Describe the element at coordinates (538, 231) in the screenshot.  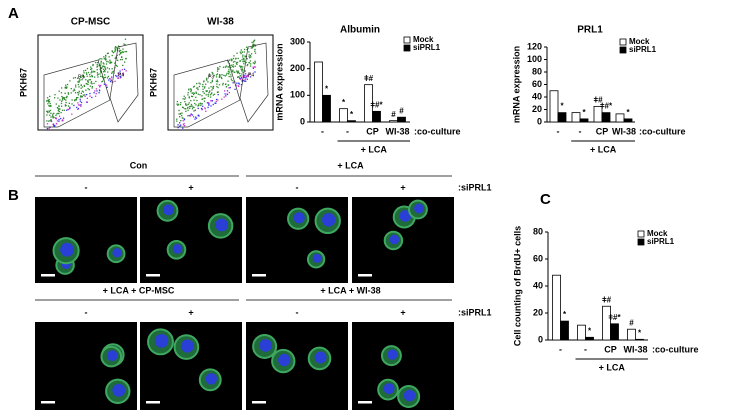
I see `y-tick-label: 80` at that location.